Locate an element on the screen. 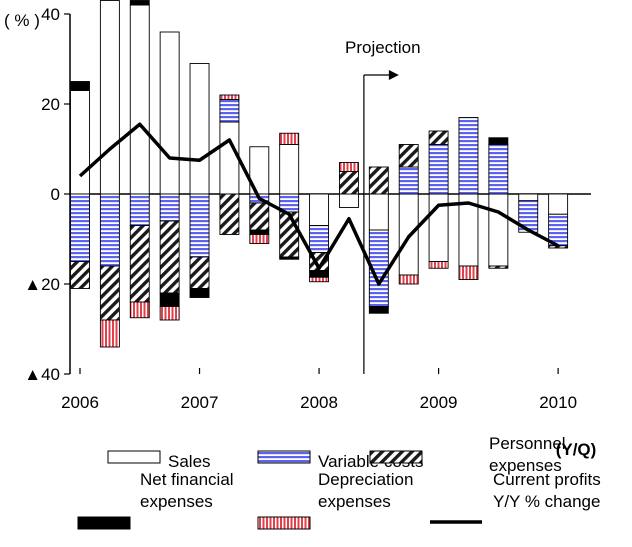 The height and width of the screenshot is (547, 632). x-tick-label: 2009 is located at coordinates (439, 402).